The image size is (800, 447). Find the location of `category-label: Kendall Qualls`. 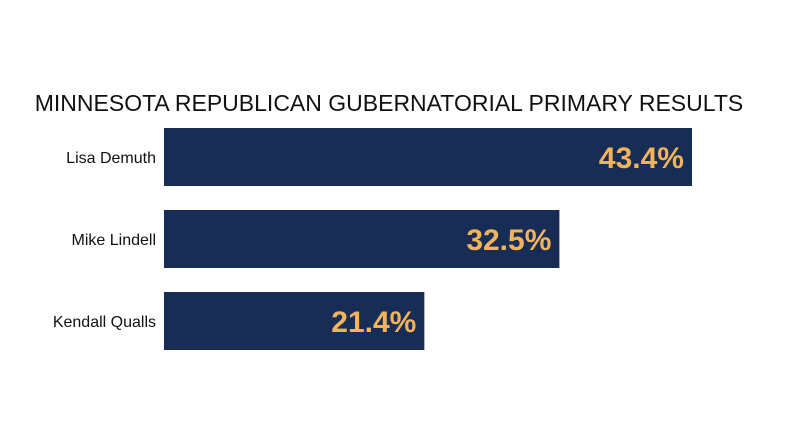

category-label: Kendall Qualls is located at coordinates (104, 322).